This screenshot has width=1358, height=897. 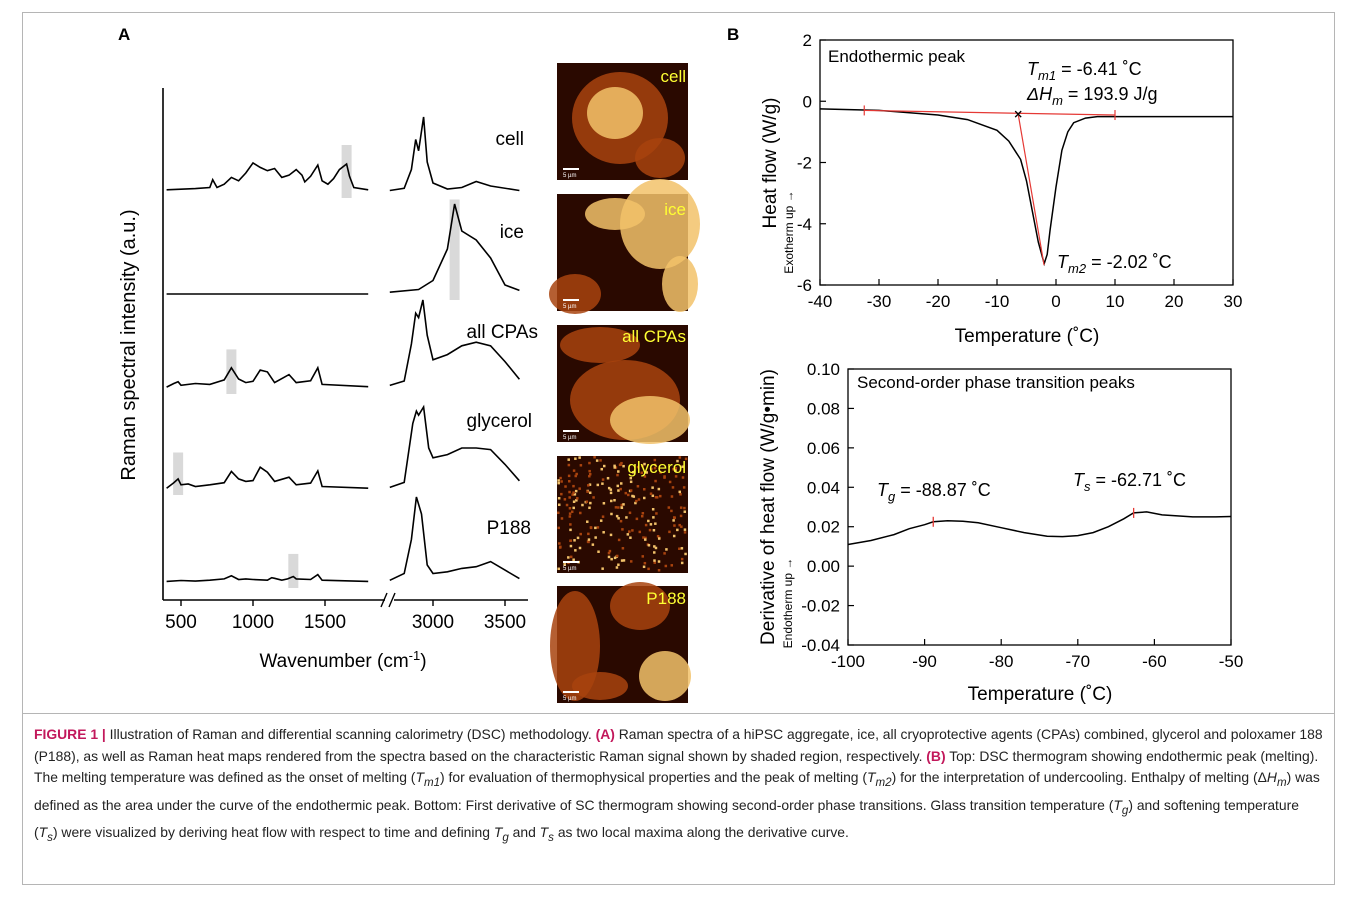 I want to click on y-tick-label: -6, so click(x=804, y=285).